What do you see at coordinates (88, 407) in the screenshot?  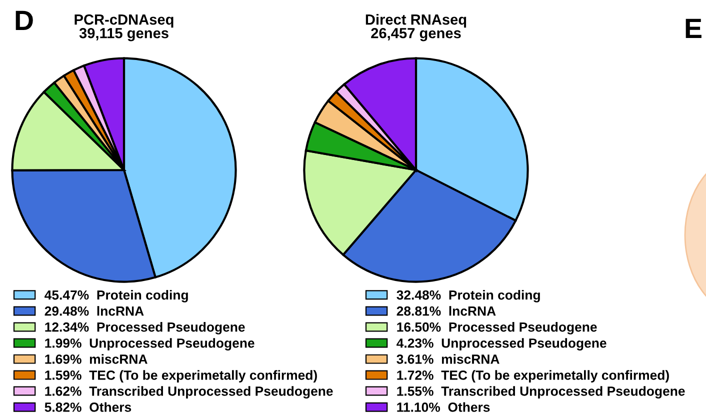 I see `legend-label: 5.82% Others` at bounding box center [88, 407].